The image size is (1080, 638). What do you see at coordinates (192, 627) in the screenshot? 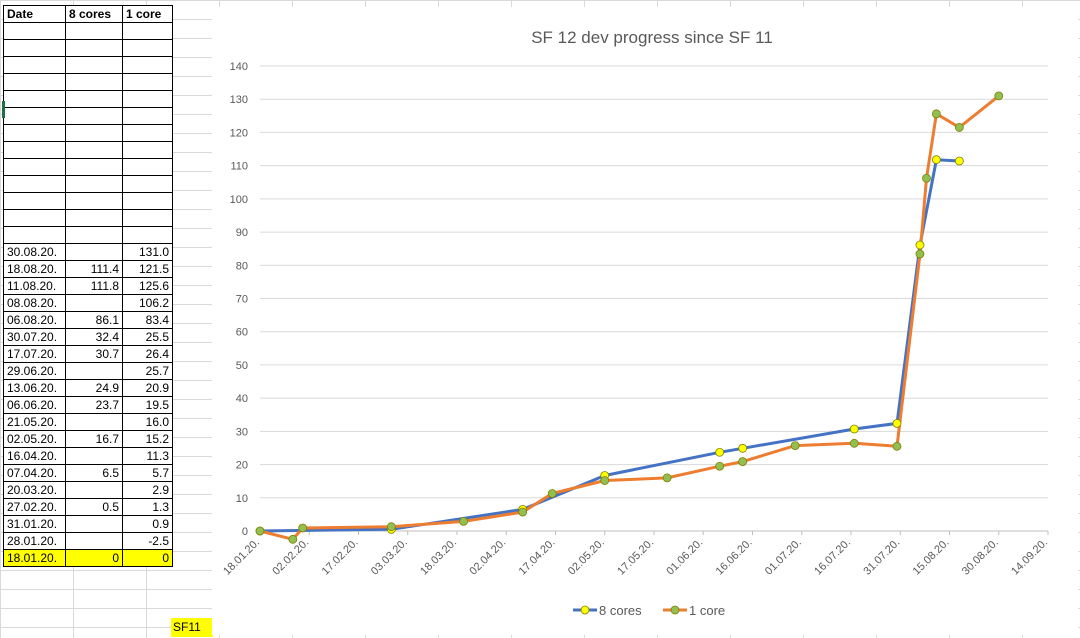
I see `sf11-label: SF11` at bounding box center [192, 627].